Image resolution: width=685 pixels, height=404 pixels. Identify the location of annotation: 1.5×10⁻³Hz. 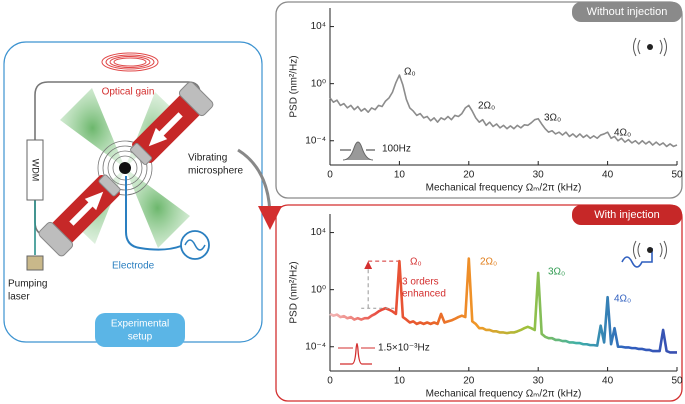
(404, 348).